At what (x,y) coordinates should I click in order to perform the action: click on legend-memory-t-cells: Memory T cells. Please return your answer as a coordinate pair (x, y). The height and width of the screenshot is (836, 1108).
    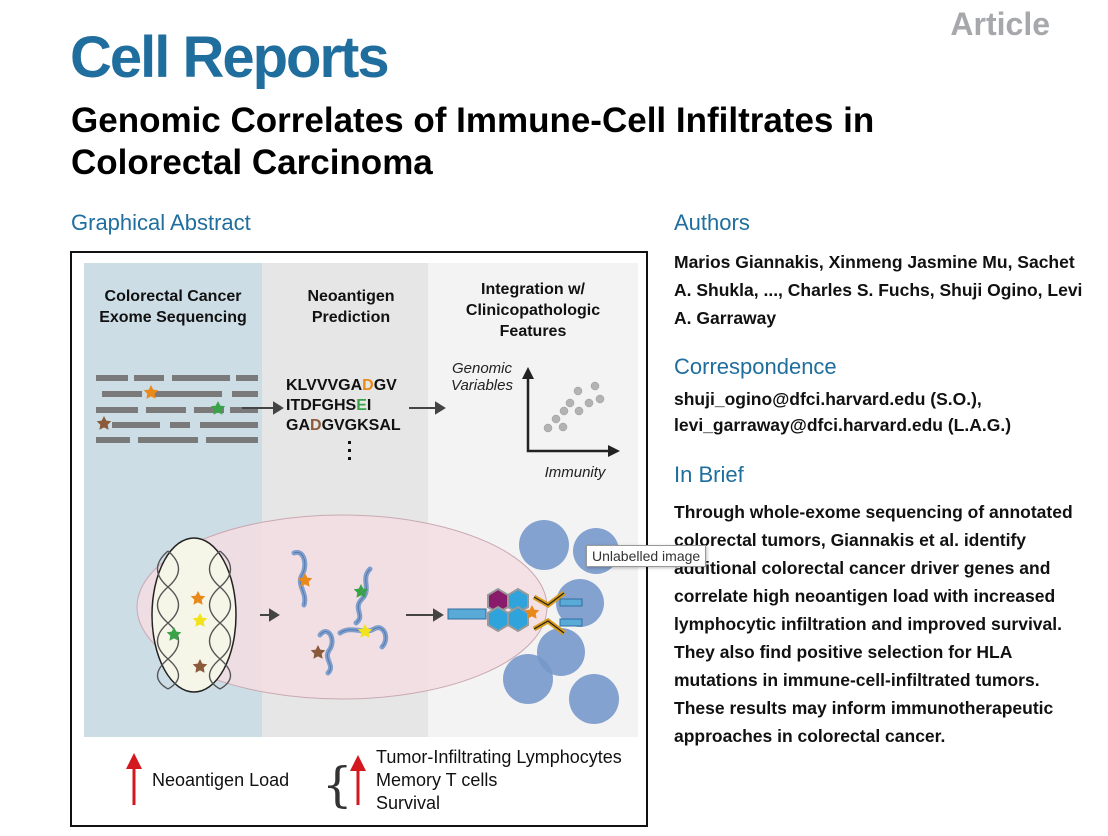
    Looking at the image, I should click on (436, 780).